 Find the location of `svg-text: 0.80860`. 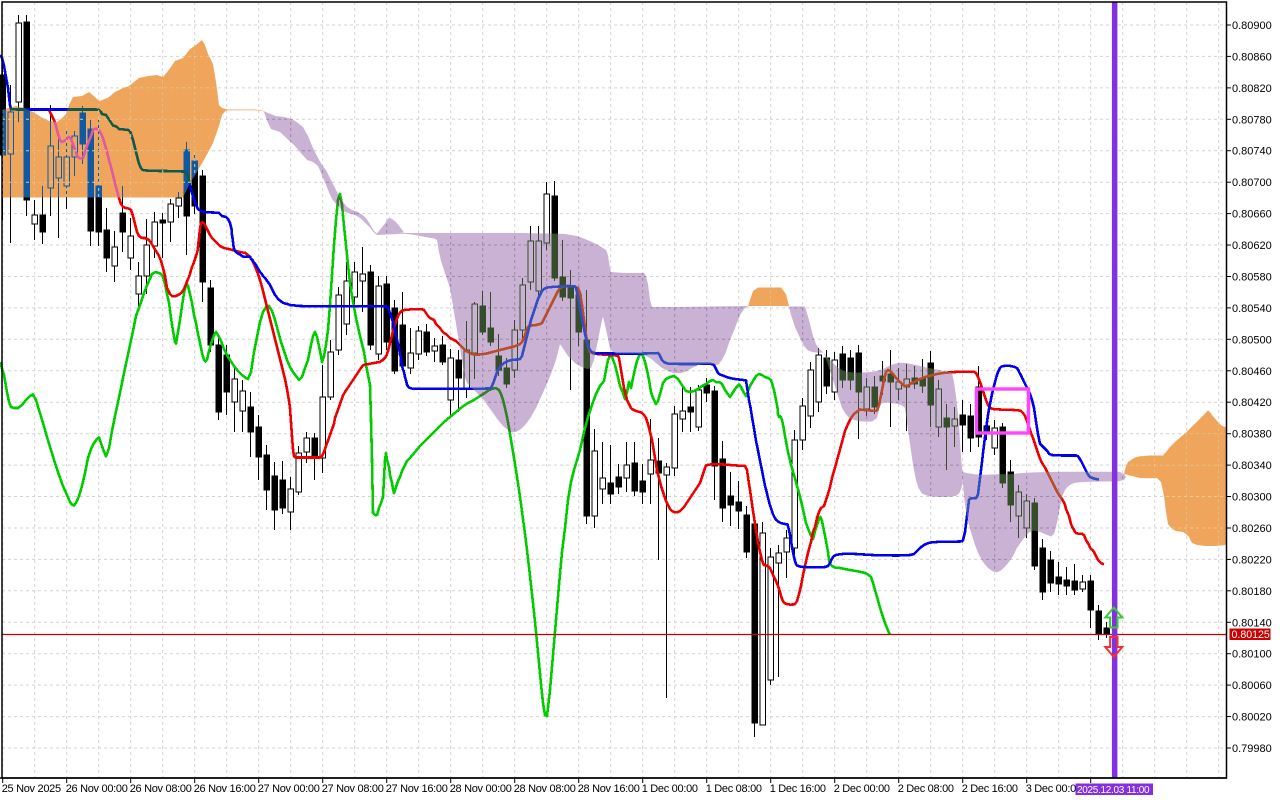

svg-text: 0.80860 is located at coordinates (1252, 57).